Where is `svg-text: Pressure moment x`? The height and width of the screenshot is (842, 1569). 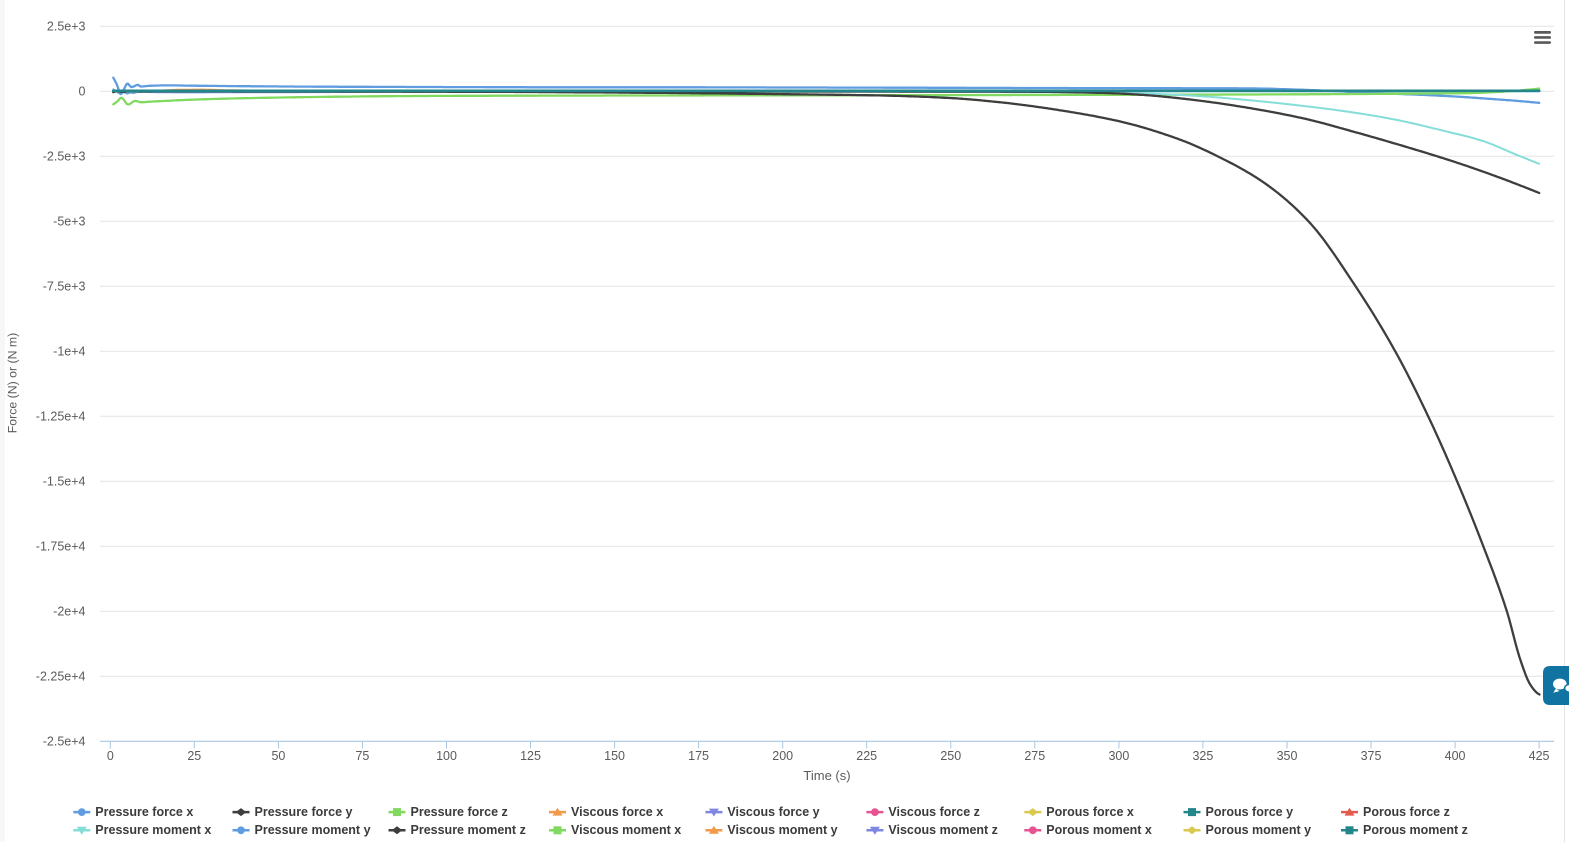
svg-text: Pressure moment x is located at coordinates (153, 830).